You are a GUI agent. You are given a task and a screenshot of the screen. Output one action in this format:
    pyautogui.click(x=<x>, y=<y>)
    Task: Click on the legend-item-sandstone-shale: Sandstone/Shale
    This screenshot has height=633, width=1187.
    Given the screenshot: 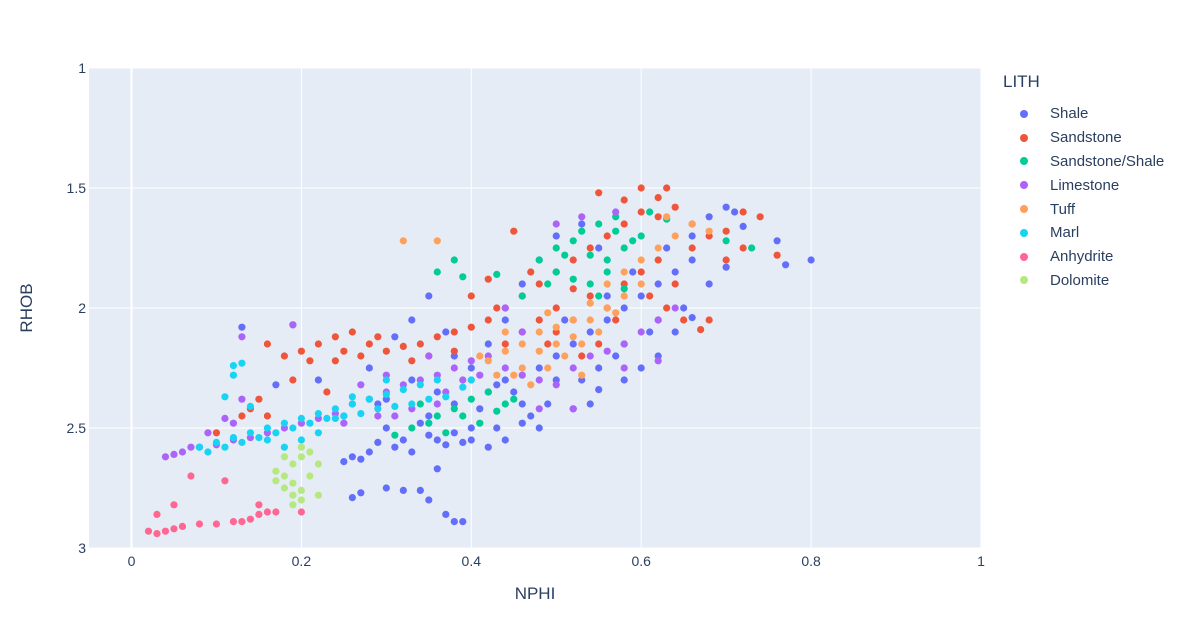 What is the action you would take?
    pyautogui.click(x=1083, y=162)
    